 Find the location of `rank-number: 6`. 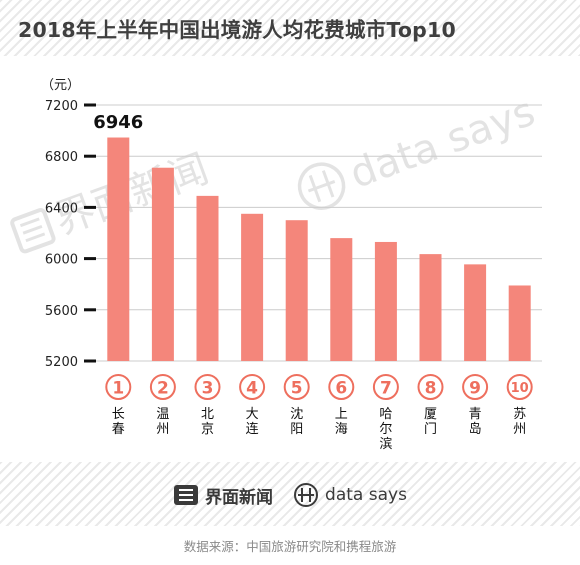

rank-number: 6 is located at coordinates (341, 389).